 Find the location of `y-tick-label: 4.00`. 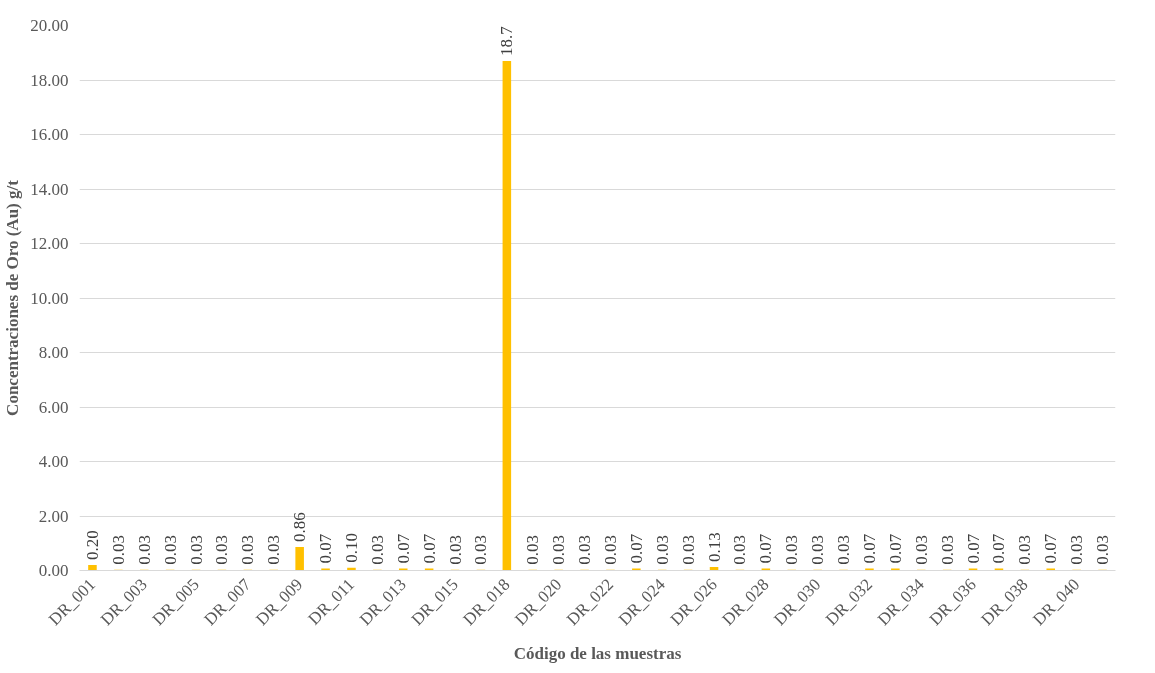

y-tick-label: 4.00 is located at coordinates (53, 461).